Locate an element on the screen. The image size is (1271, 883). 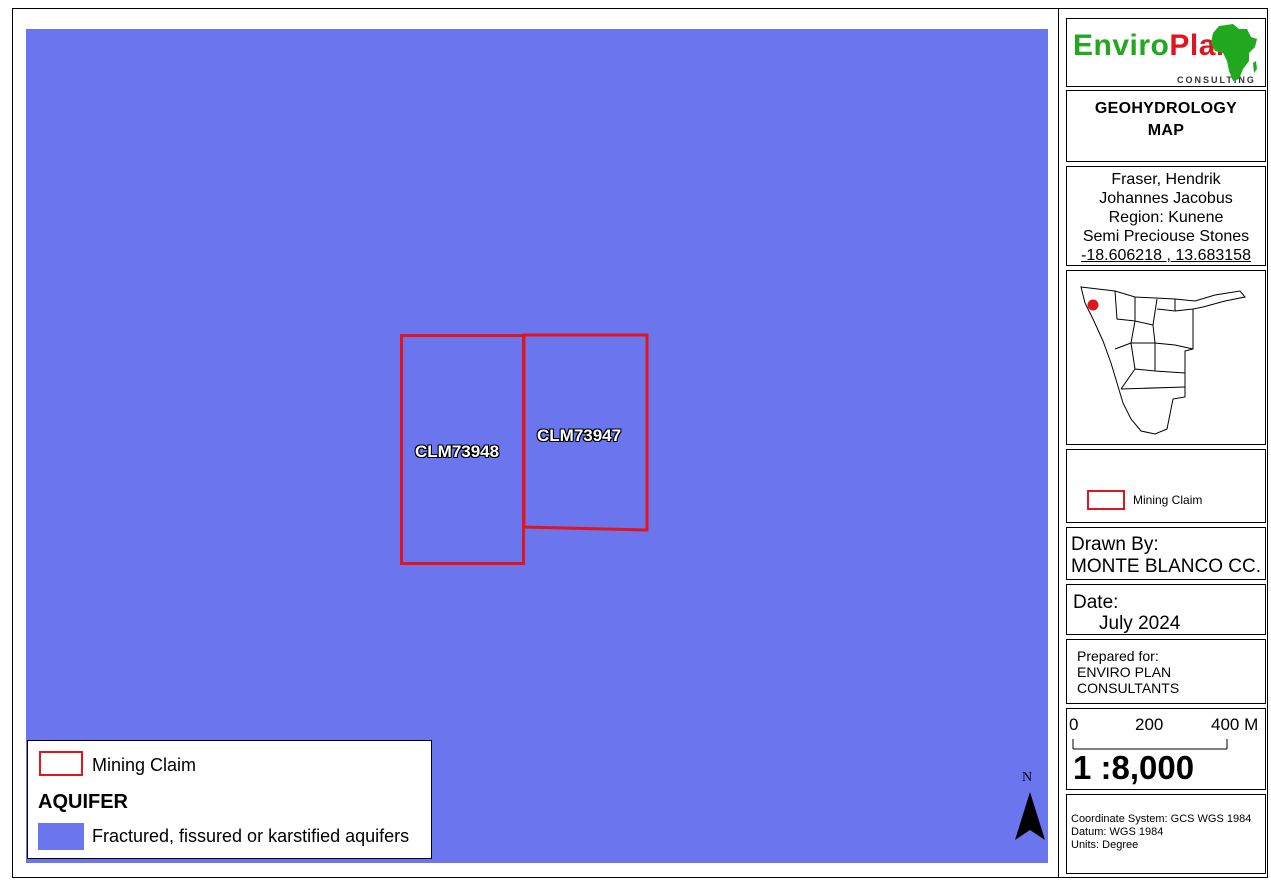
map-title-line1: GEOHYDROLOGY is located at coordinates (1166, 108).